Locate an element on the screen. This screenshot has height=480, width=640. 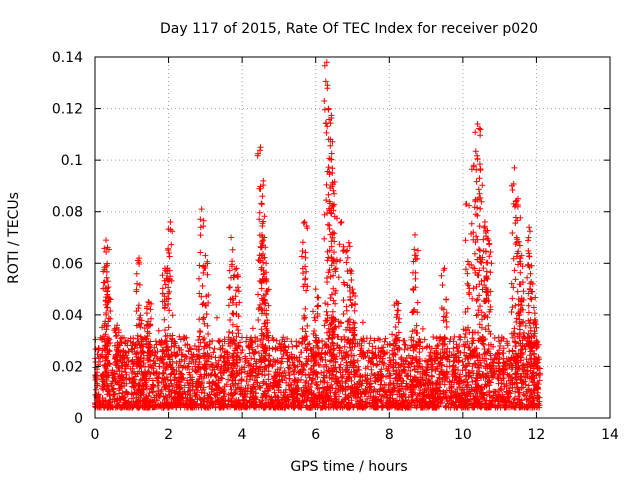
y-tick-label: 0.08 is located at coordinates (67, 213).